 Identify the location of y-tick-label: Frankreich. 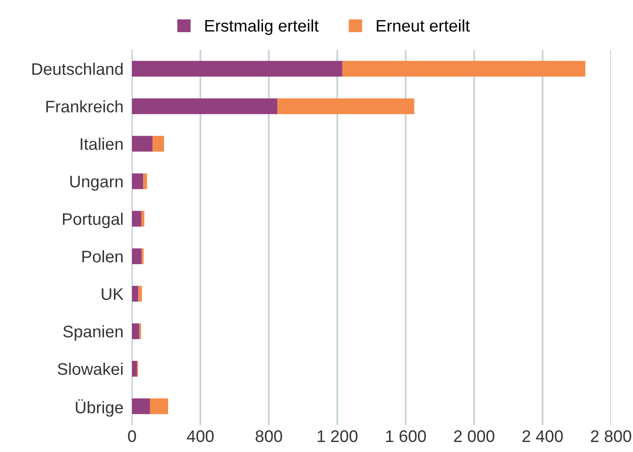
(84, 106).